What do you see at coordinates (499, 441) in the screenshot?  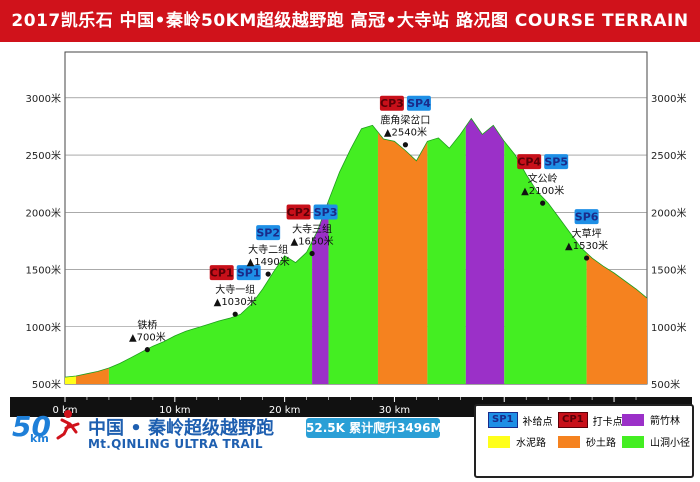 I see `legend-cement-swatch` at bounding box center [499, 441].